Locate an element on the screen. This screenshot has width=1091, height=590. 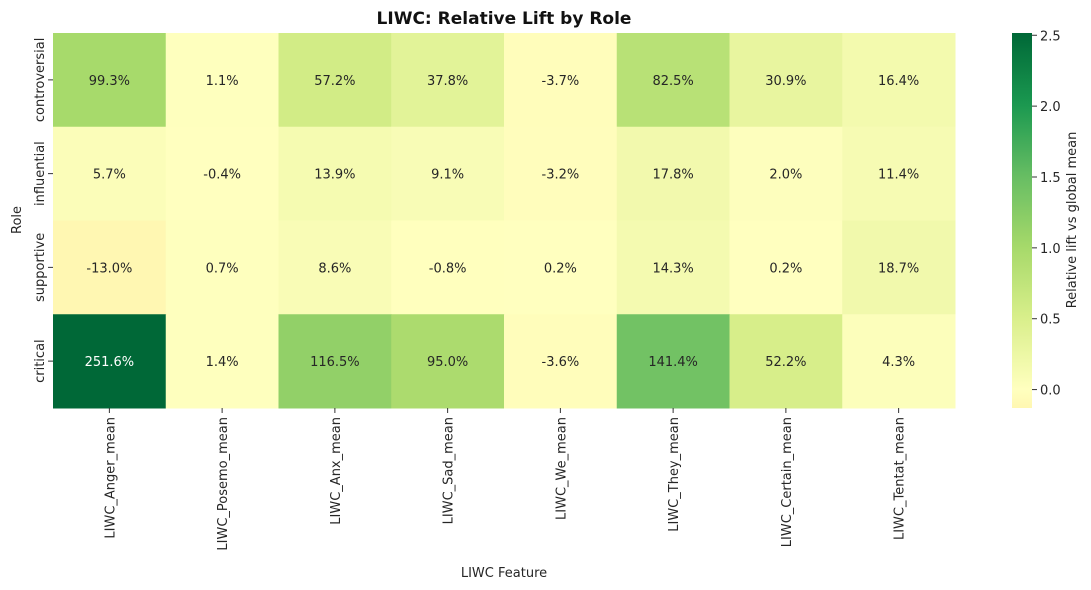
cell-label: 14.3% is located at coordinates (672, 268).